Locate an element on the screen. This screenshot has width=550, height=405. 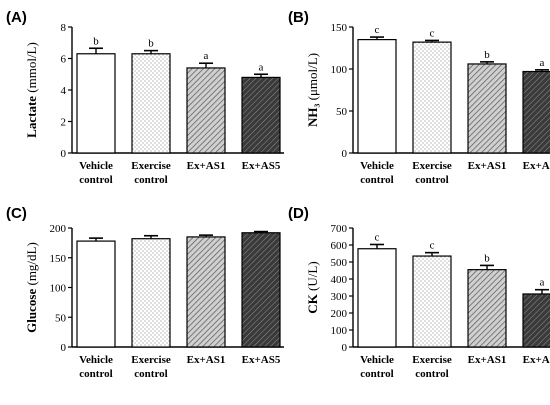
y-tick-label: 400 is located at coordinates (339, 280).